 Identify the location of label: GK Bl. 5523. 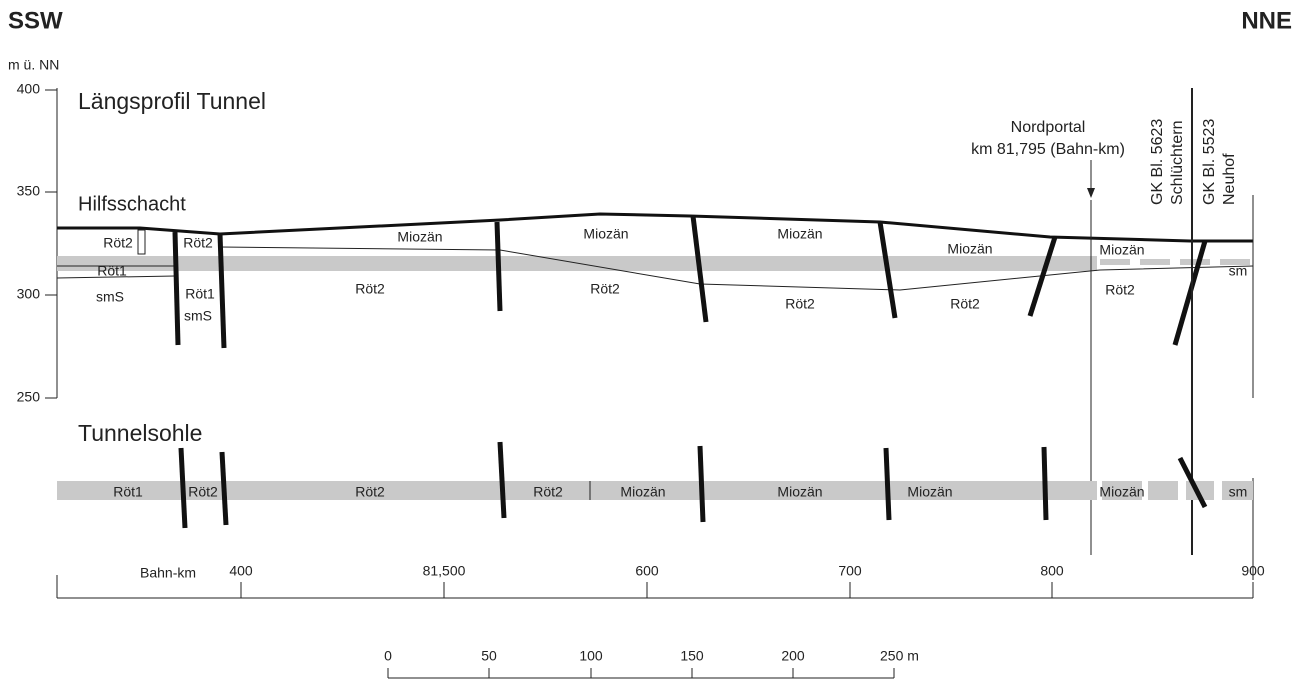
(1209, 162).